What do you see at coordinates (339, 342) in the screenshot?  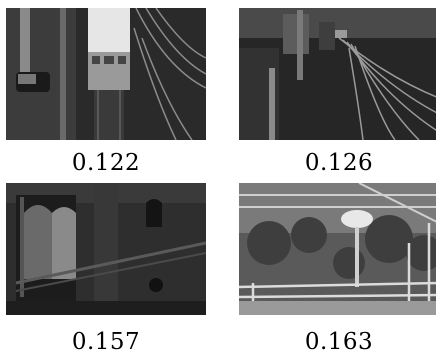 I see `similarity-score: 0.163` at bounding box center [339, 342].